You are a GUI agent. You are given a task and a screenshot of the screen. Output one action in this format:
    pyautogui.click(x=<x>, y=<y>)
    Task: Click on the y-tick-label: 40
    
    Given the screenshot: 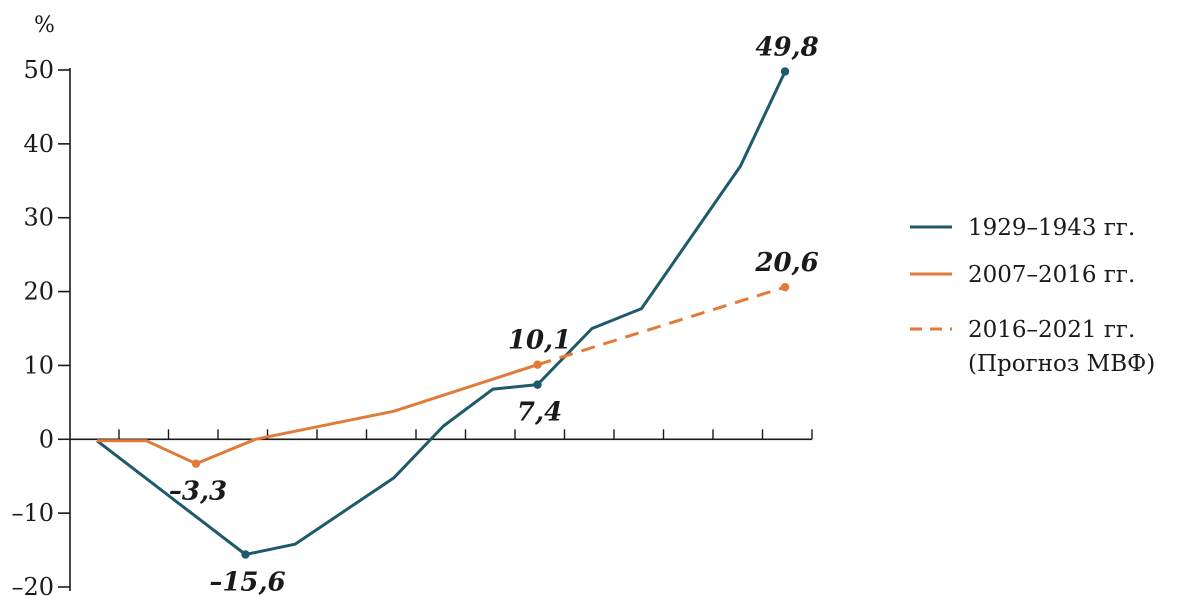 What is the action you would take?
    pyautogui.click(x=38, y=144)
    